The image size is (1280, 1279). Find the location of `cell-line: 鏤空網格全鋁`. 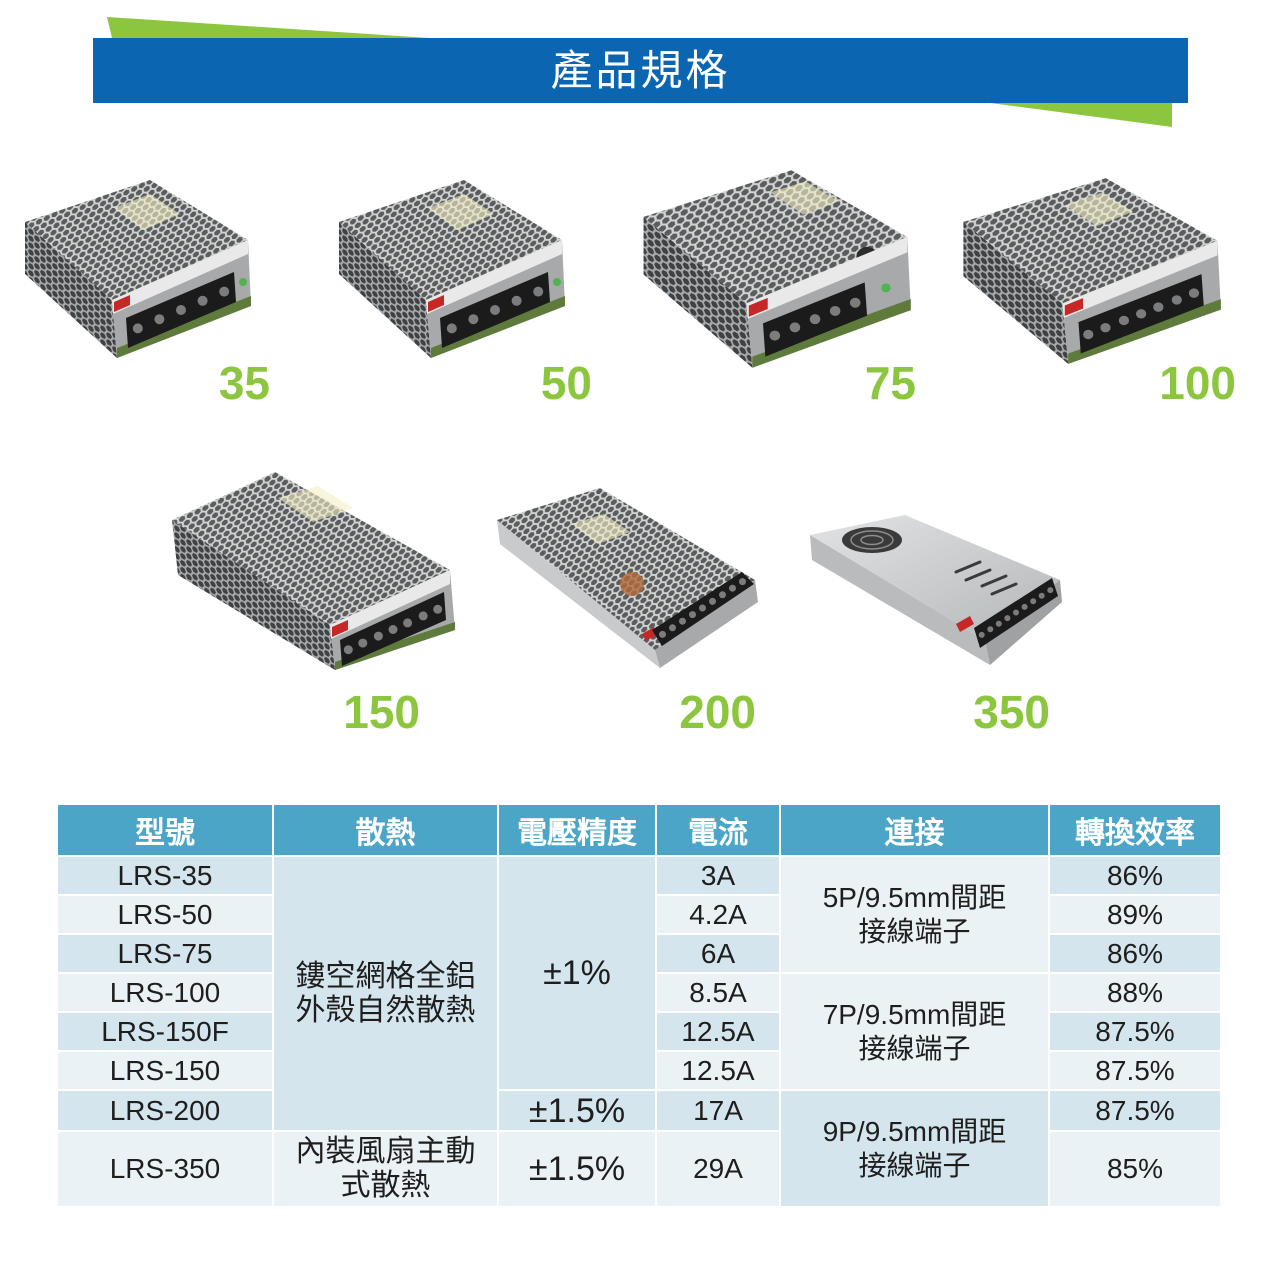

cell-line: 鏤空網格全鋁 is located at coordinates (385, 976).